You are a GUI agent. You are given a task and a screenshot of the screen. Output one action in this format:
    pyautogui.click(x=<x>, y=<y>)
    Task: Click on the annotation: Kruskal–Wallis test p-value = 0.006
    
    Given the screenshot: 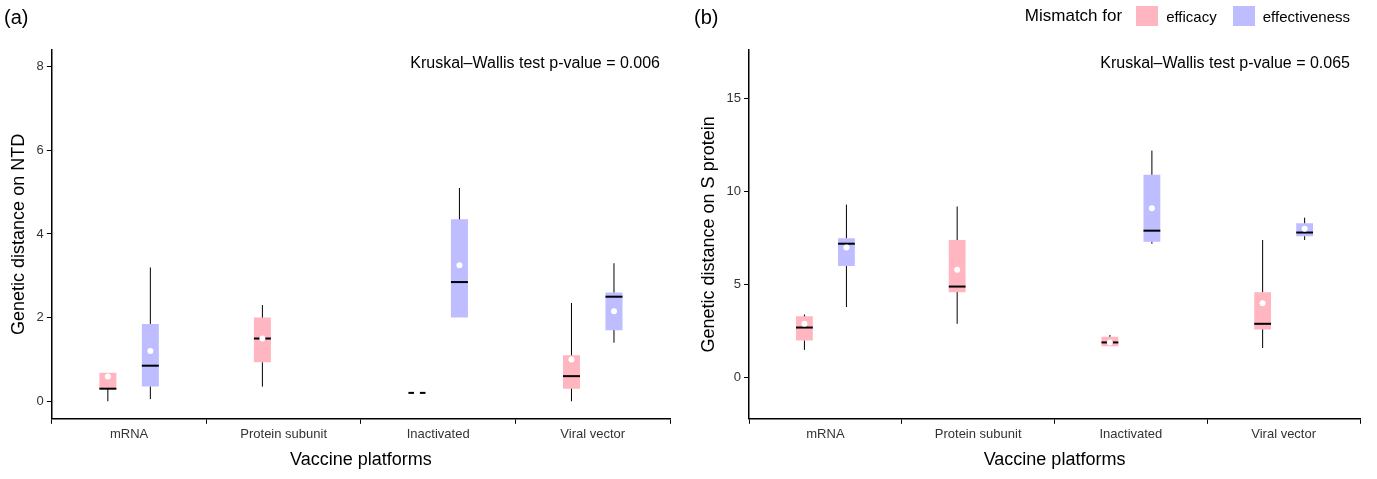 What is the action you would take?
    pyautogui.click(x=535, y=63)
    